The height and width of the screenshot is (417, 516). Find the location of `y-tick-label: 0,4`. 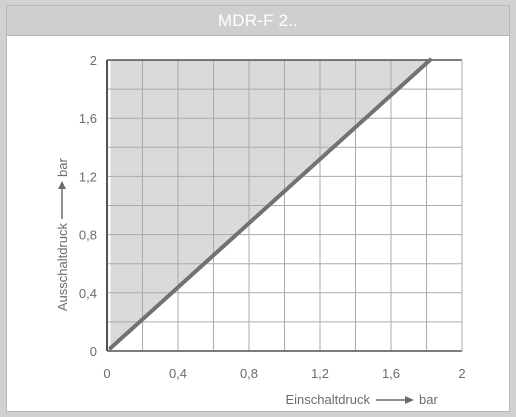

y-tick-label: 0,4 is located at coordinates (88, 293).